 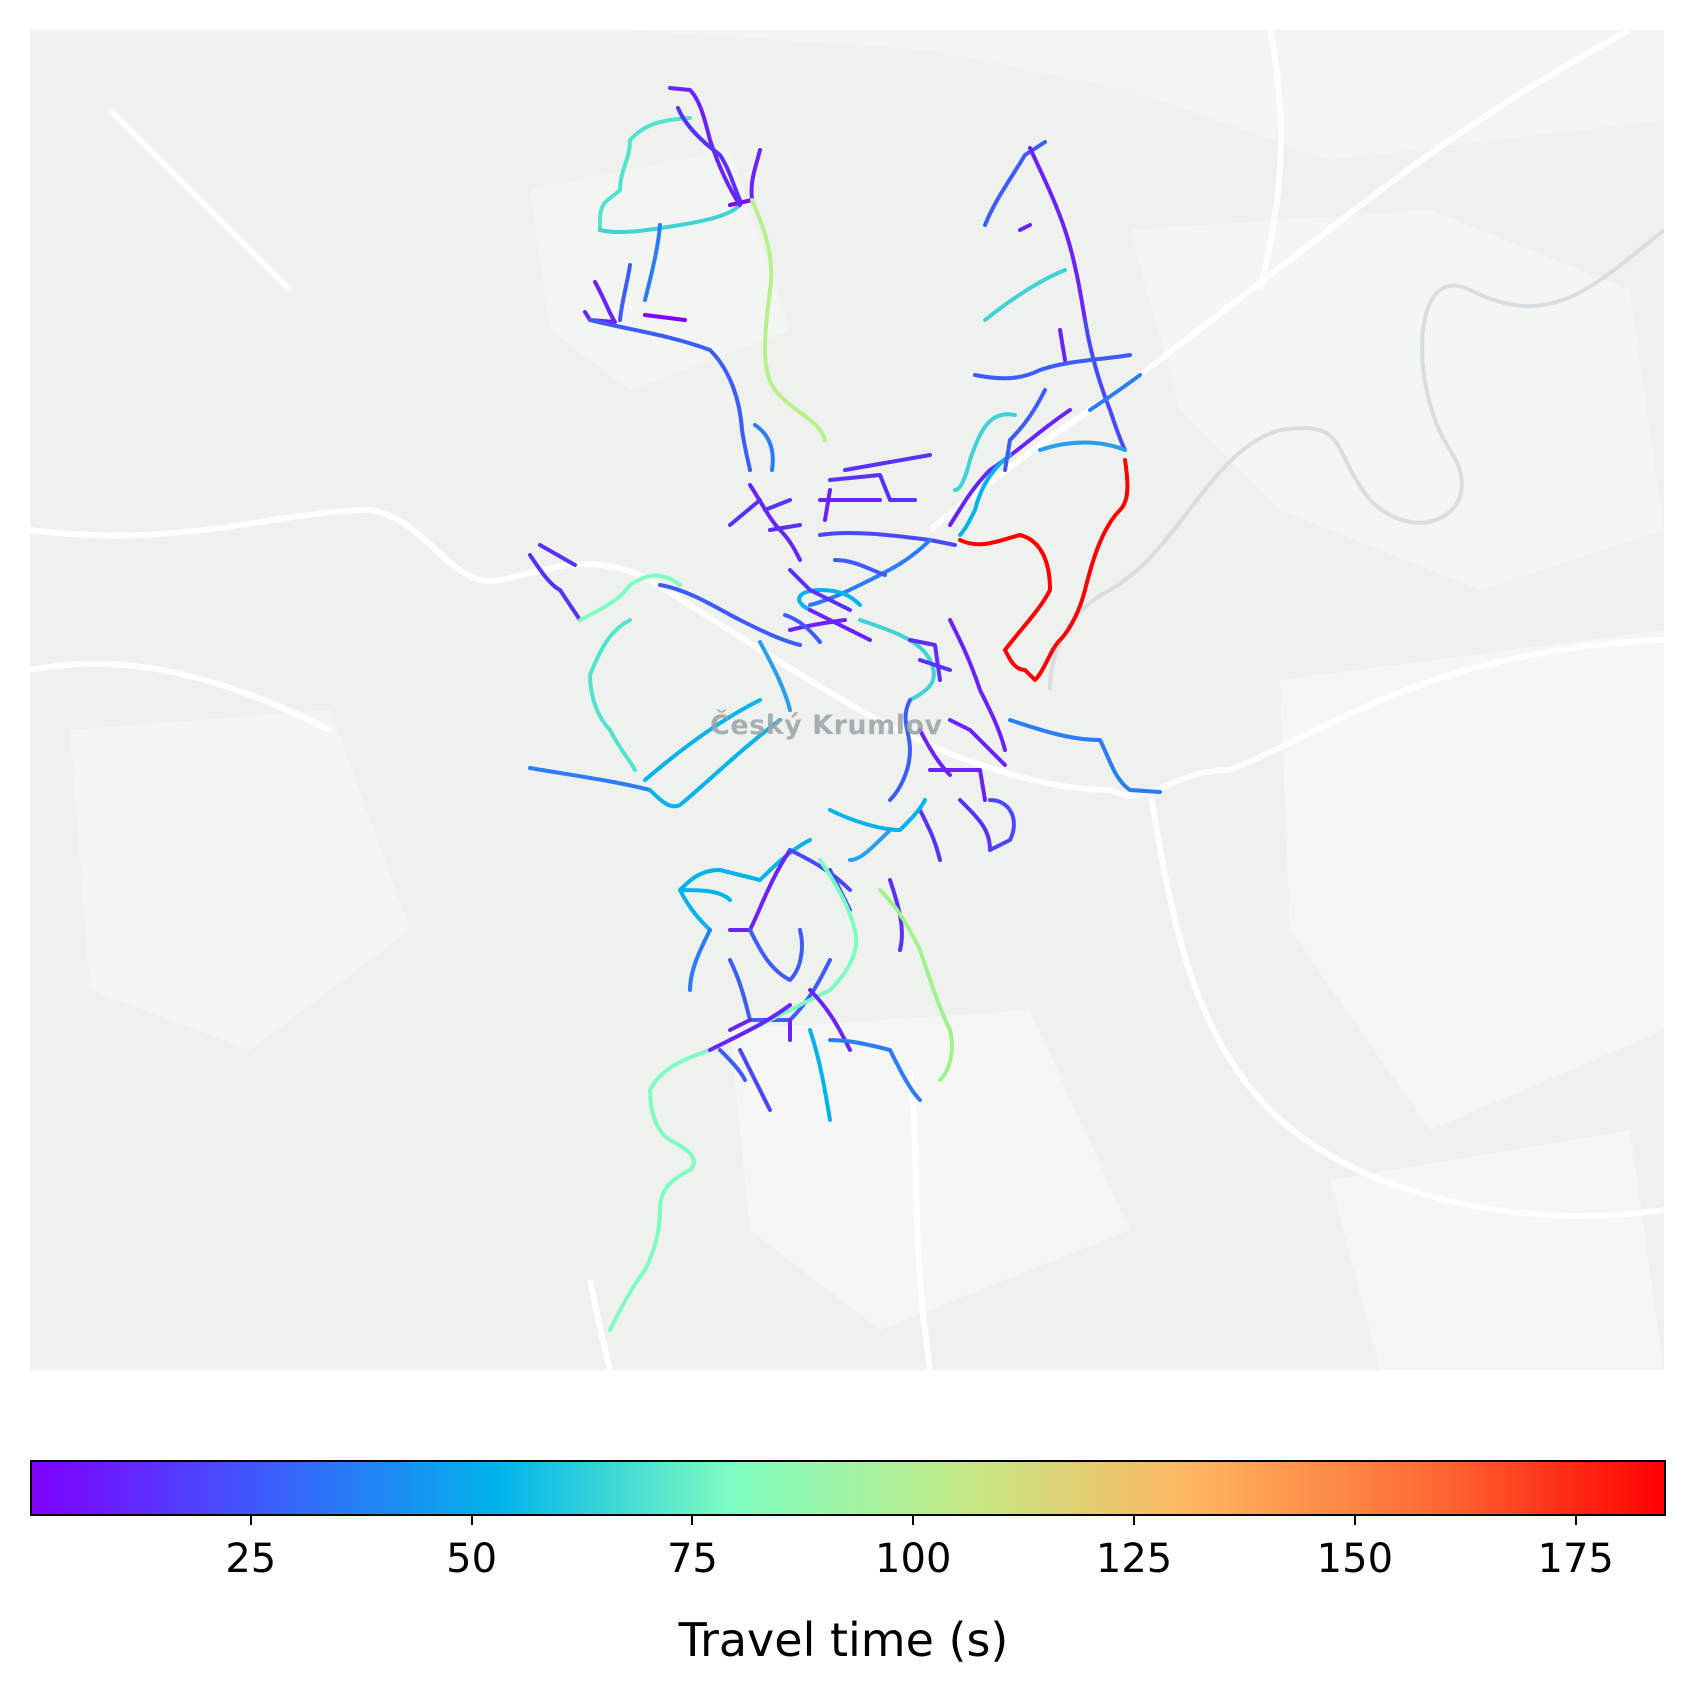 What do you see at coordinates (847, 1548) in the screenshot?
I see `colorbar-ticks: 25 50 75 100 125 150 175` at bounding box center [847, 1548].